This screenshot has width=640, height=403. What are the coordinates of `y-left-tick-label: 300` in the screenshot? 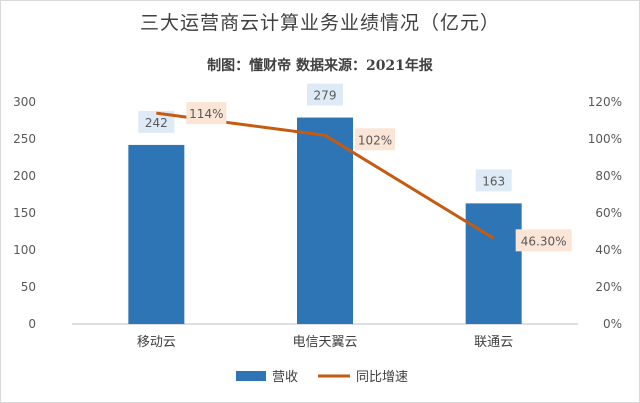 It's located at (24, 102).